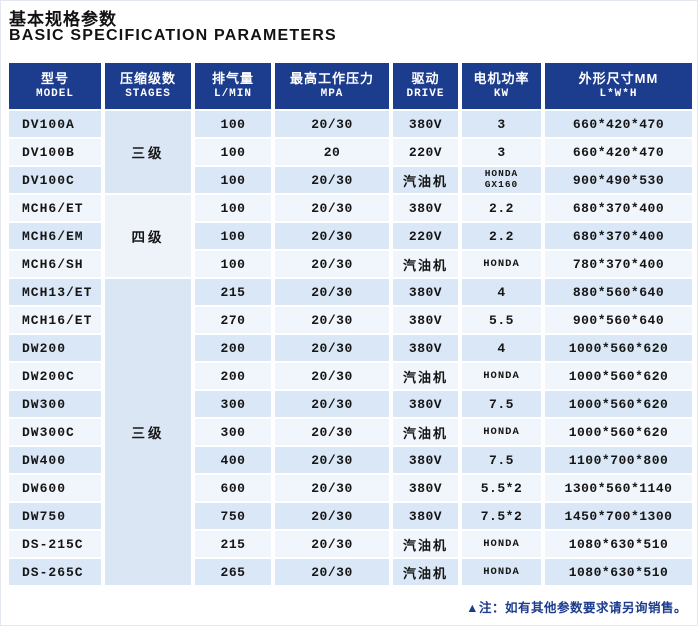 The width and height of the screenshot is (698, 626). Describe the element at coordinates (55, 544) in the screenshot. I see `cell-model: DS-215C` at that location.